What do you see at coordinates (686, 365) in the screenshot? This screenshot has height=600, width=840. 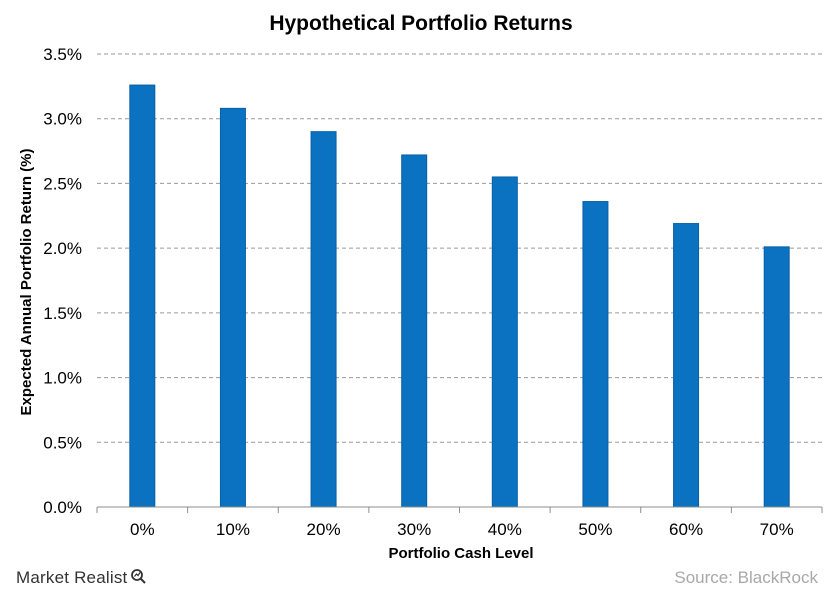 I see `bar-60pct` at bounding box center [686, 365].